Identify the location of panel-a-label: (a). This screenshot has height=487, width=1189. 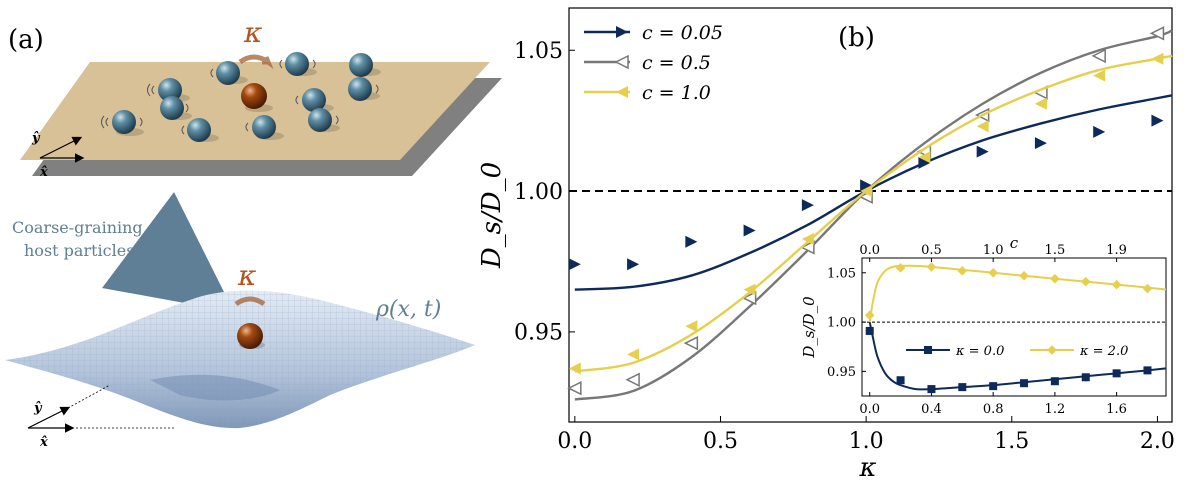
(26, 40).